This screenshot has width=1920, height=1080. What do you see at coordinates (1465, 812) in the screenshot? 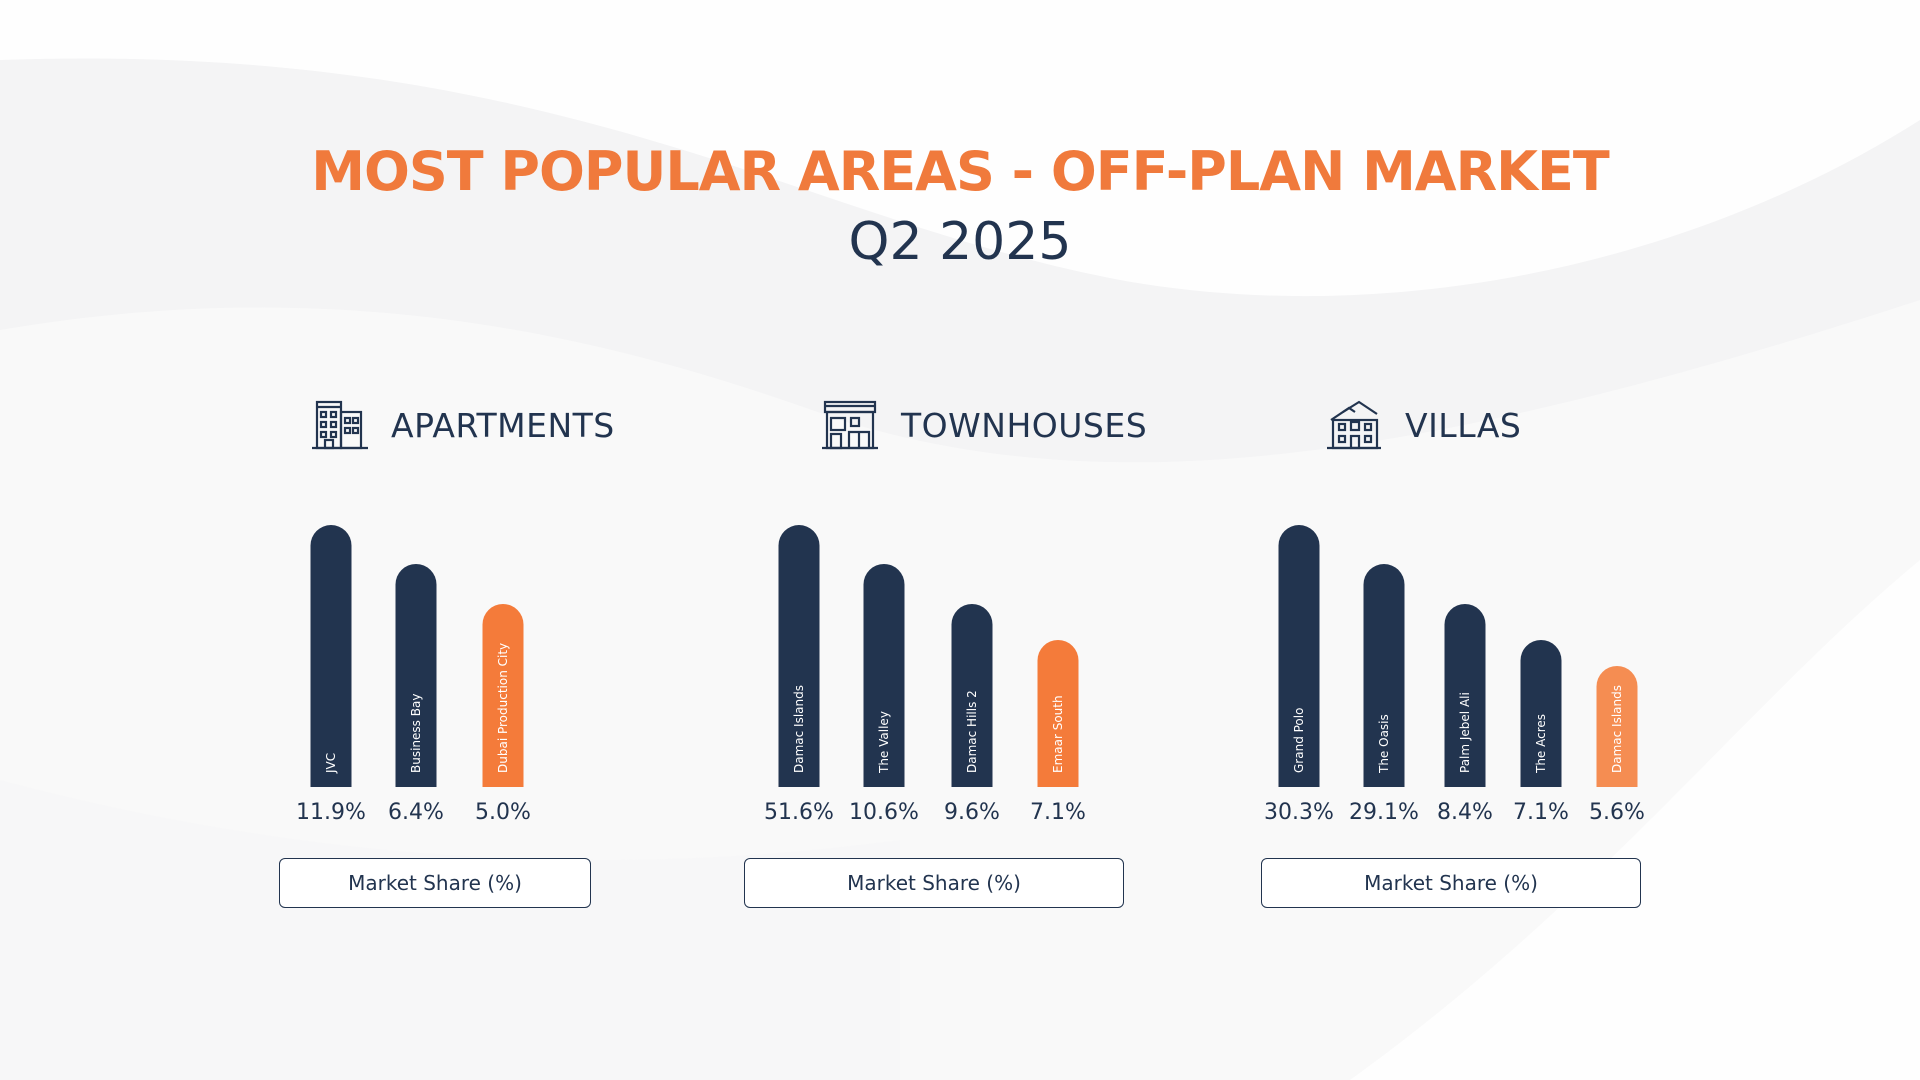
I see `bar-value-label: 8.4%` at bounding box center [1465, 812].